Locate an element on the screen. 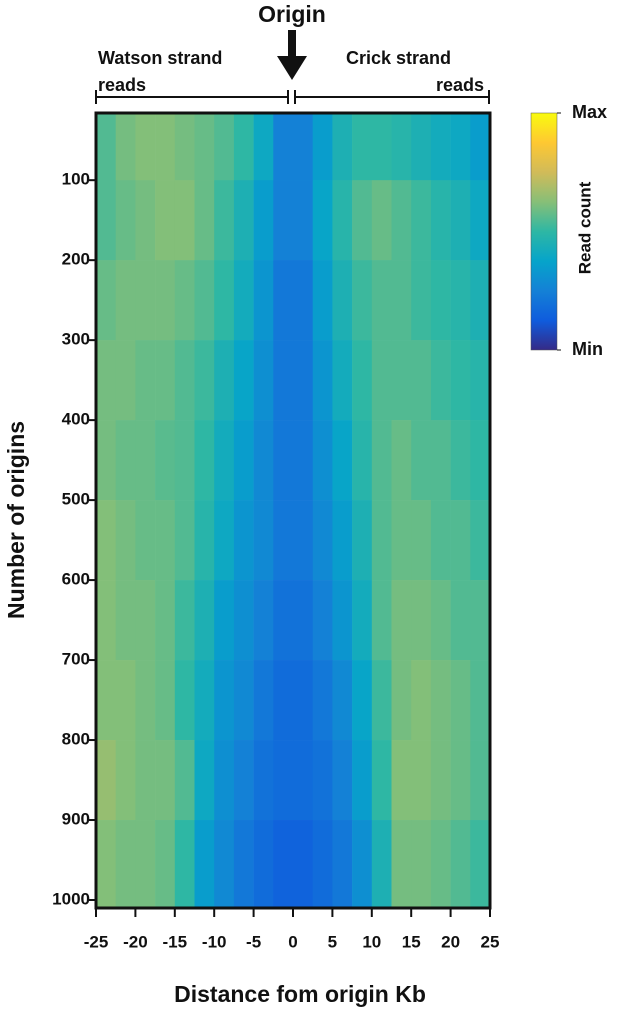 The width and height of the screenshot is (617, 1014). y-tick-label: 500 is located at coordinates (76, 499).